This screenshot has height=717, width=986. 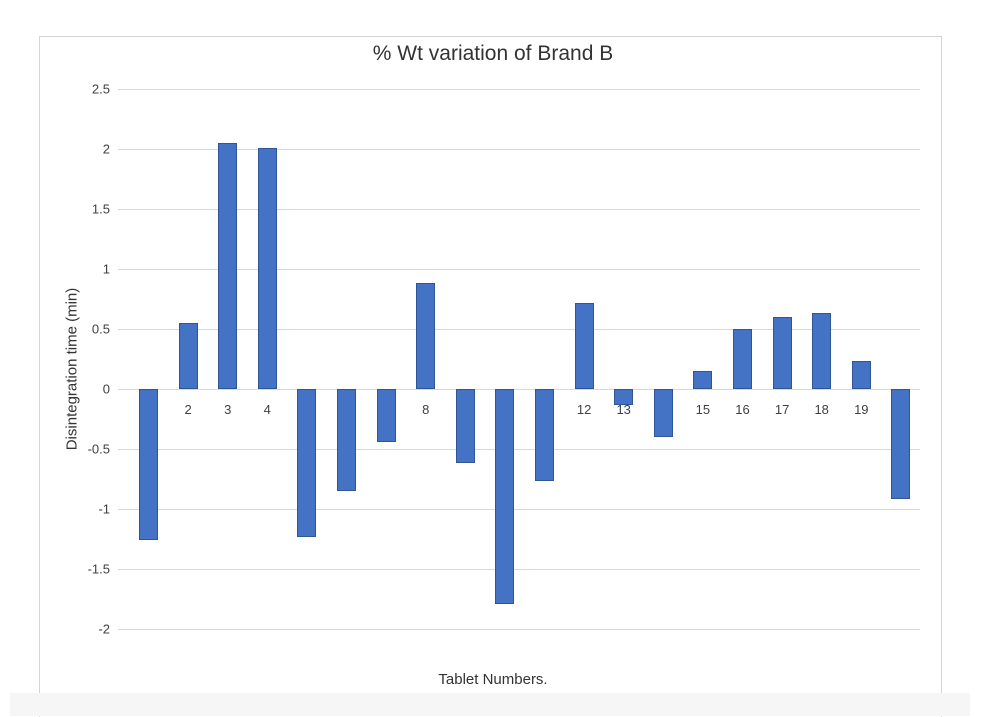 I want to click on y-tick-label: -2, so click(x=104, y=629).